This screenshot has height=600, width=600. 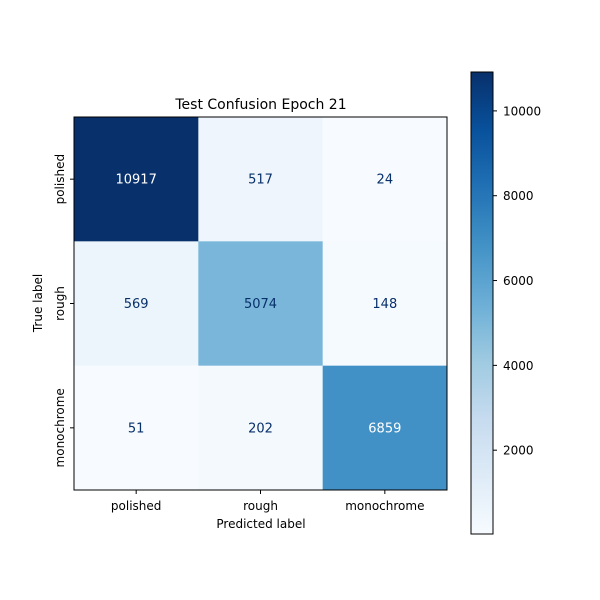 What do you see at coordinates (518, 451) in the screenshot?
I see `colorbar-tick-label: 2000` at bounding box center [518, 451].